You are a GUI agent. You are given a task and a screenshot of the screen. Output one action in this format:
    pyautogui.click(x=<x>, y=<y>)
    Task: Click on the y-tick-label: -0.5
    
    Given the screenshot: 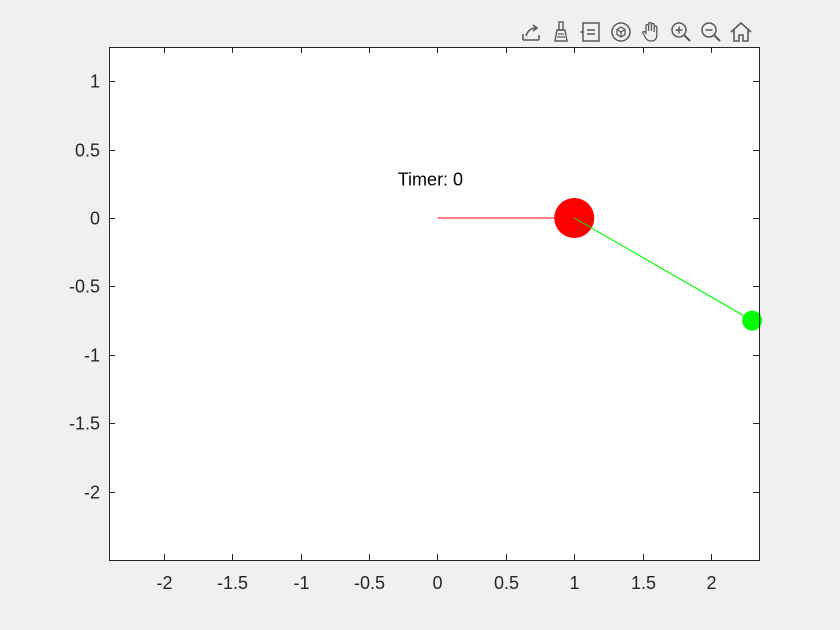 What is the action you would take?
    pyautogui.click(x=84, y=287)
    